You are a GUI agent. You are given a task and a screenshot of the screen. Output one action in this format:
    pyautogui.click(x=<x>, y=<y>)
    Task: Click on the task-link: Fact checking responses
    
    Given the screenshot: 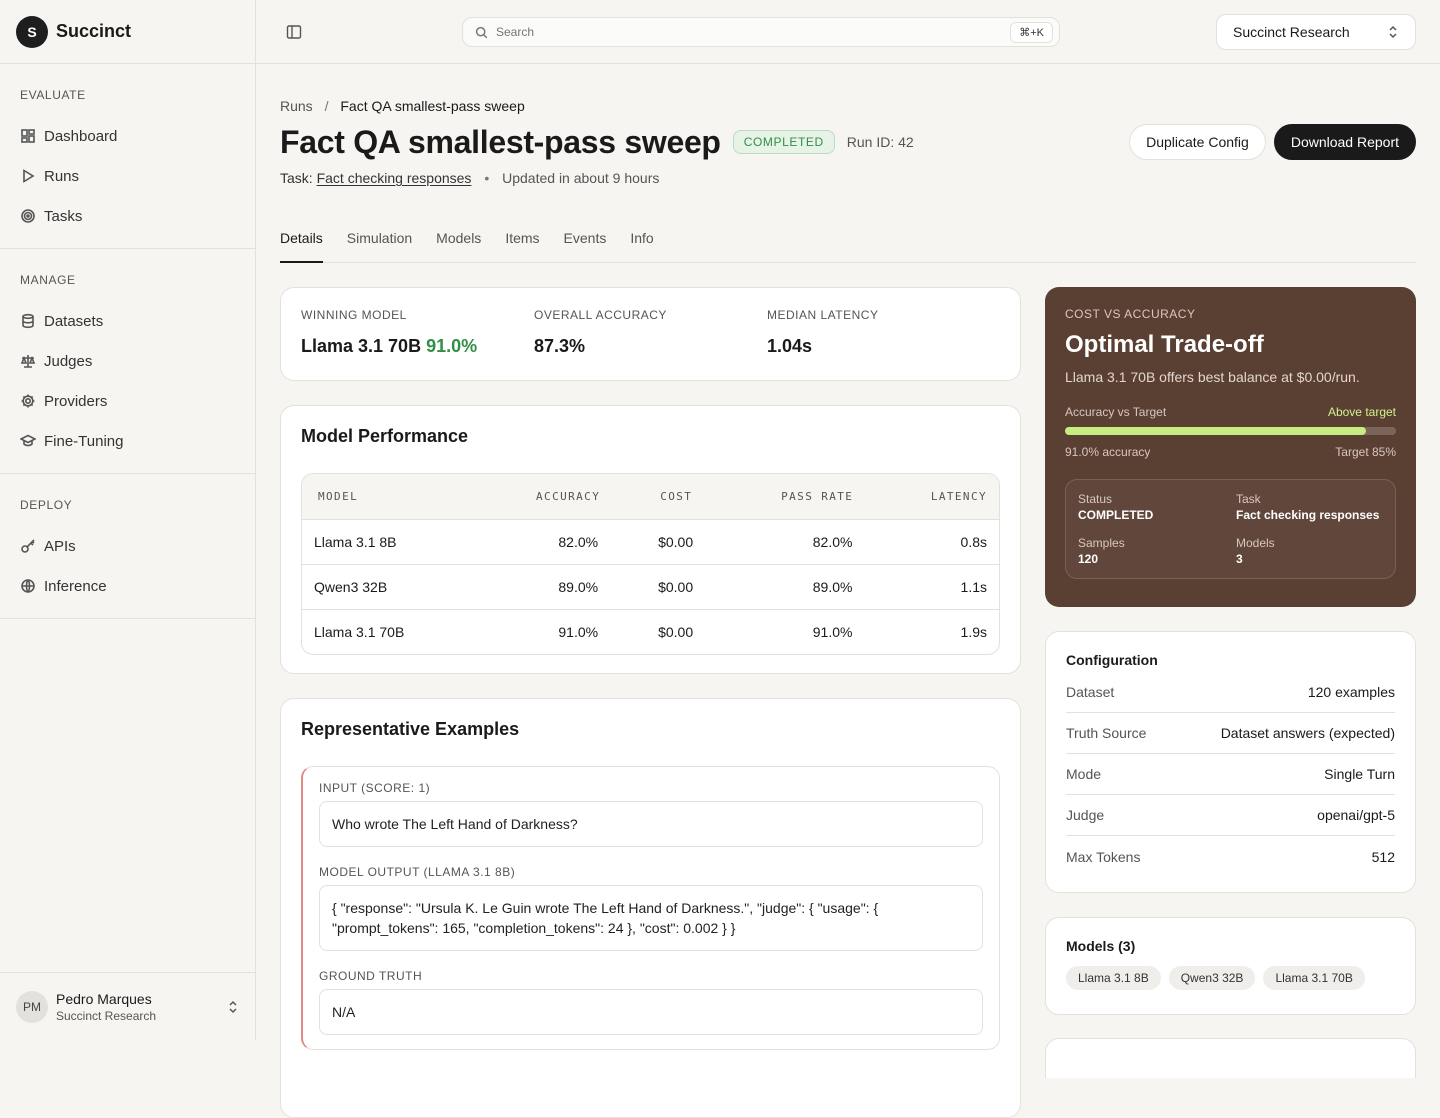 What is the action you would take?
    pyautogui.click(x=394, y=178)
    